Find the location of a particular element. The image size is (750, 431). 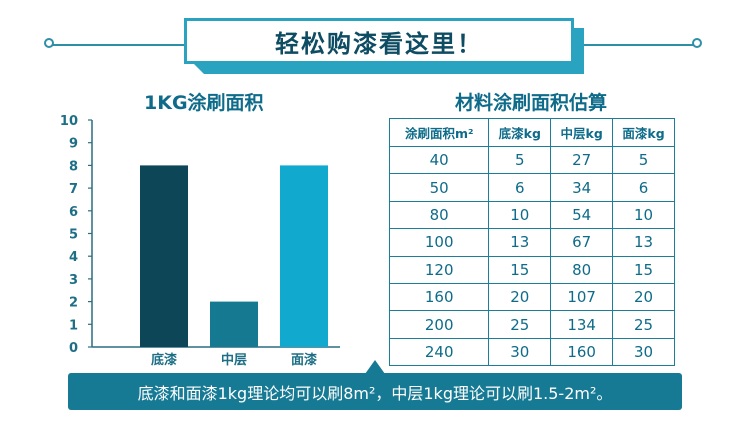

header-banner: 轻松购漆看这里！ is located at coordinates (379, 41).